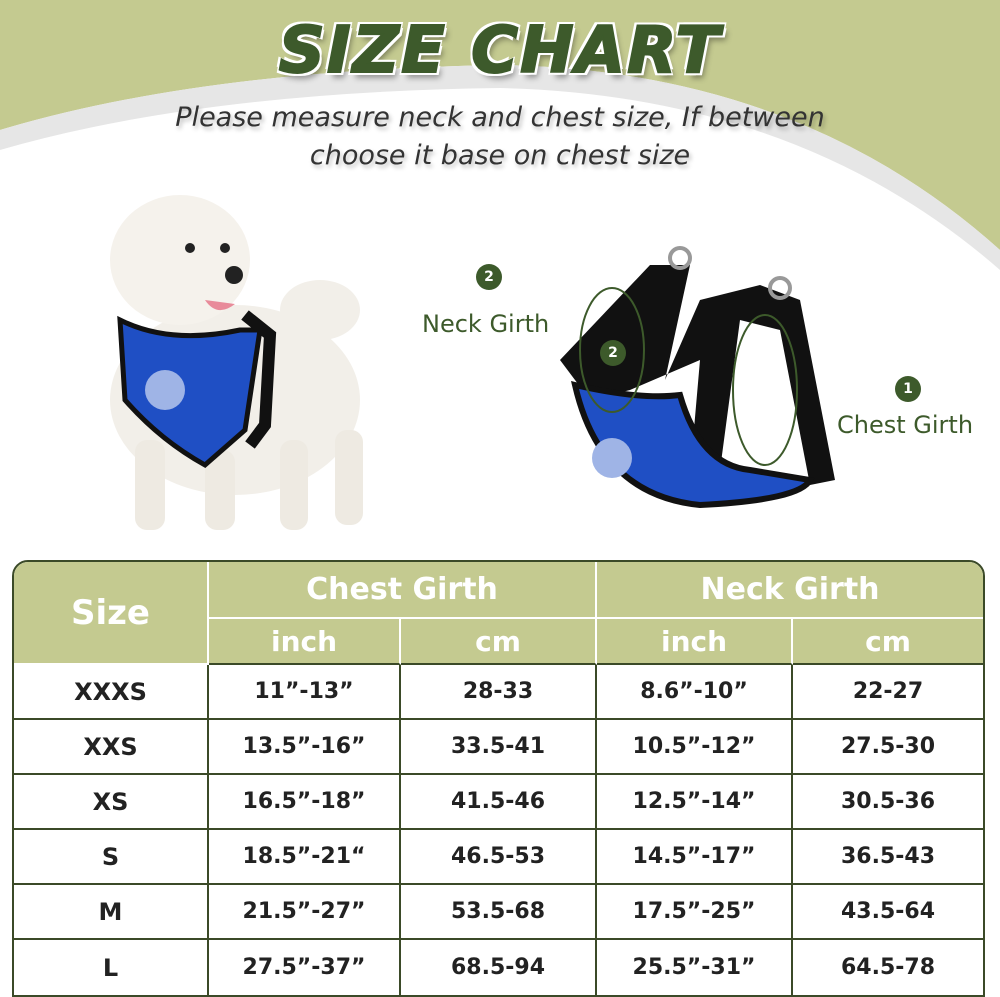  Describe the element at coordinates (500, 155) in the screenshot. I see `subtitle-line2: choose it base on chest size` at that location.